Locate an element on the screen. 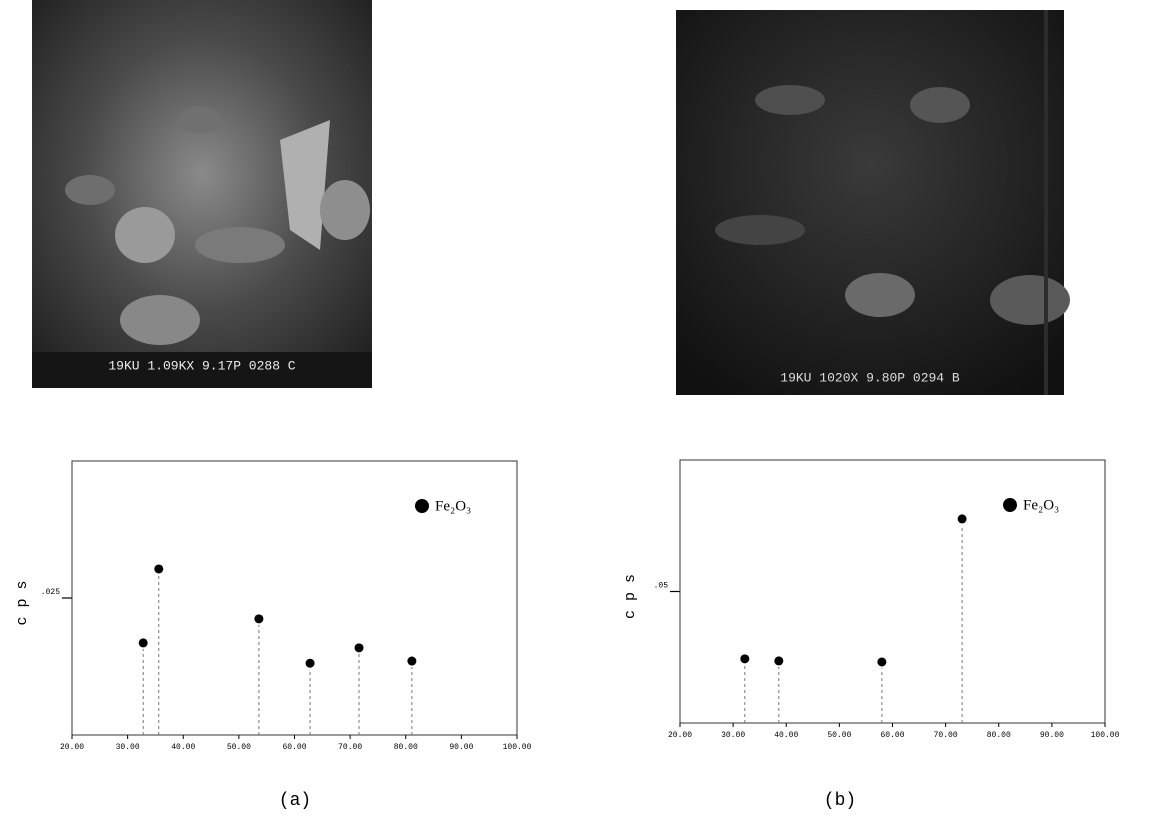  panel-label: (a) is located at coordinates (295, 801).